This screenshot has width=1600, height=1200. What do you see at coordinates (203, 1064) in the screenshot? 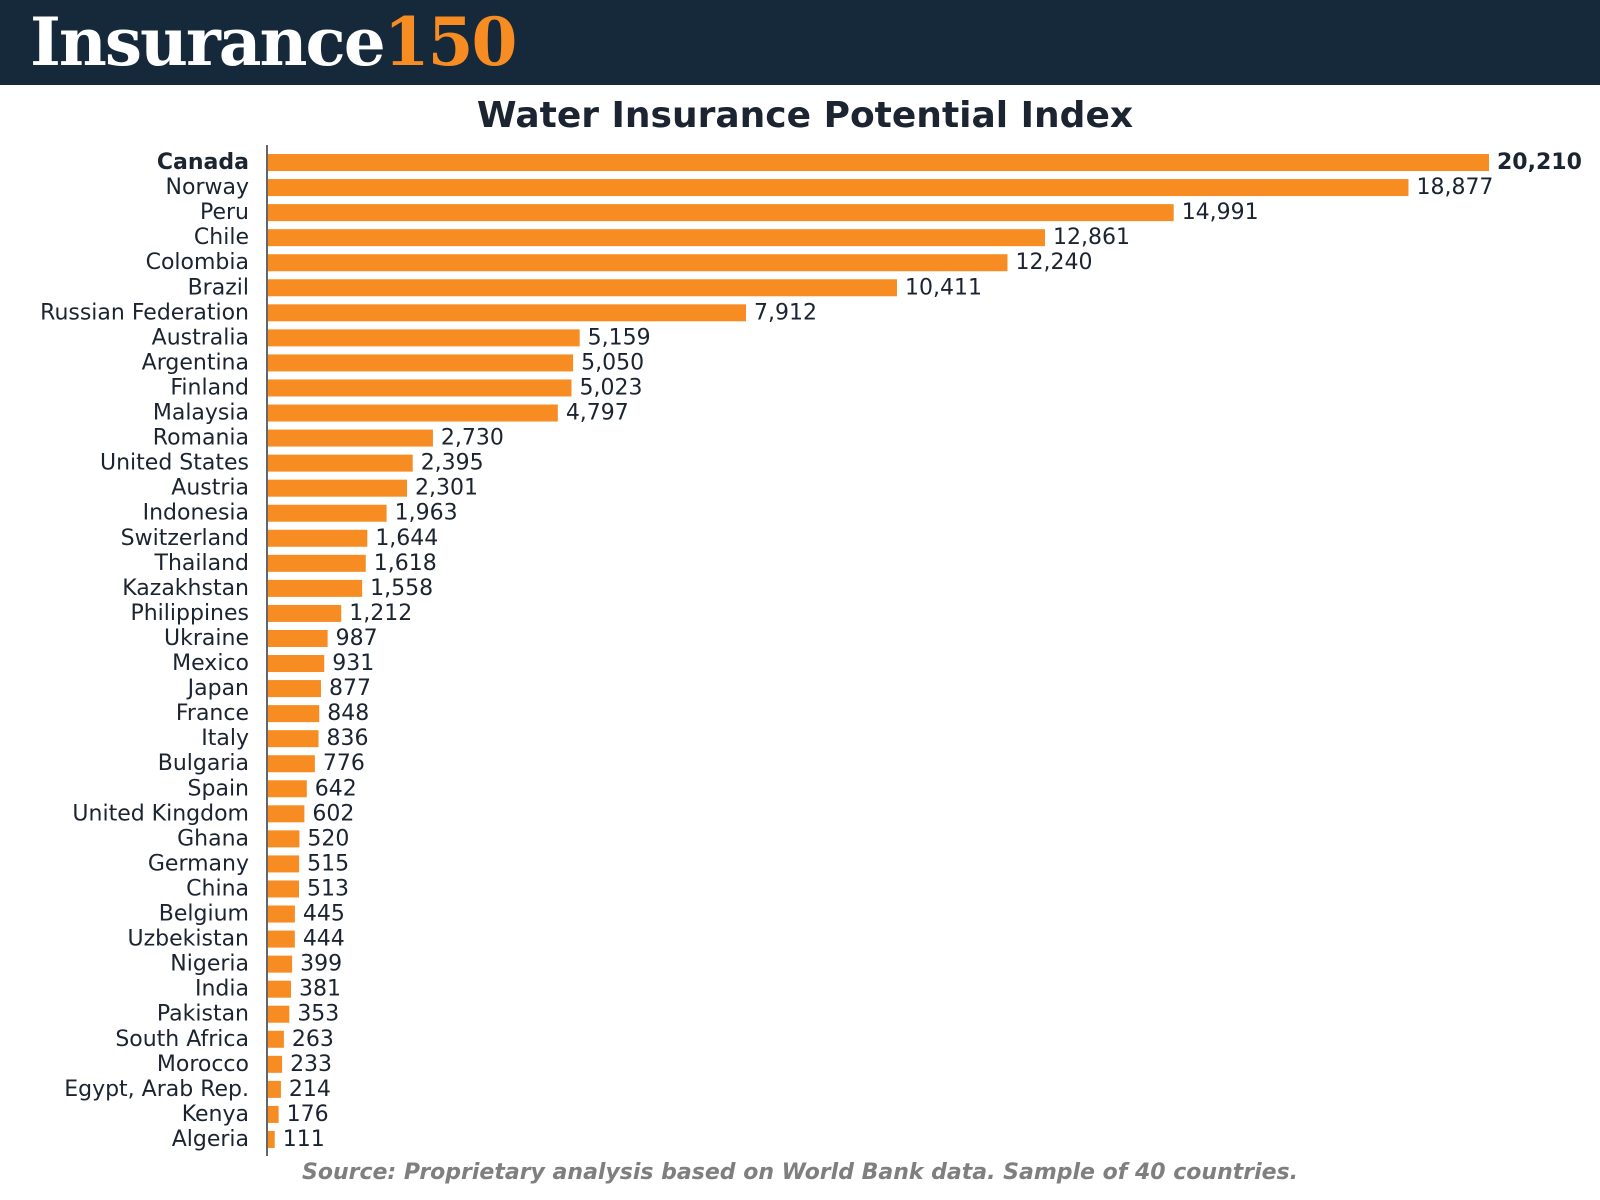
I see `category-label: Morocco` at bounding box center [203, 1064].